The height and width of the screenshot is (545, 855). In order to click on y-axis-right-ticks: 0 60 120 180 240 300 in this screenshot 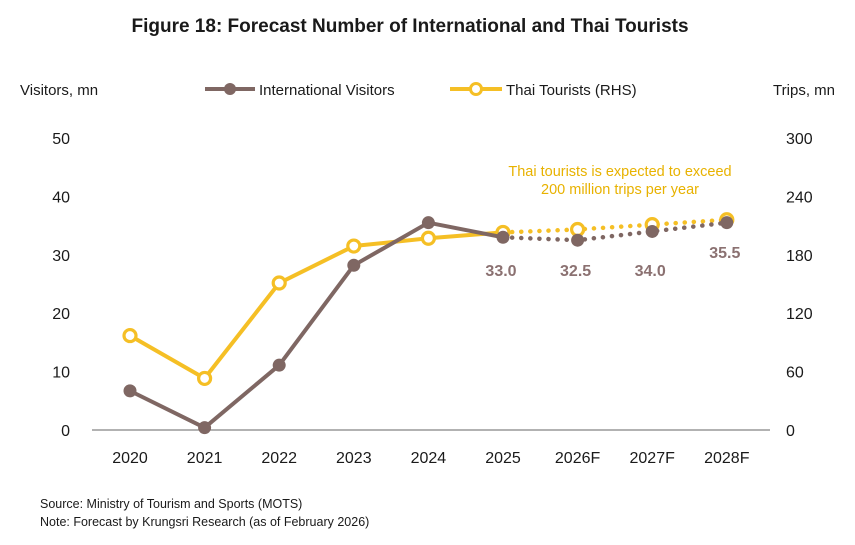, I will do `click(799, 285)`.